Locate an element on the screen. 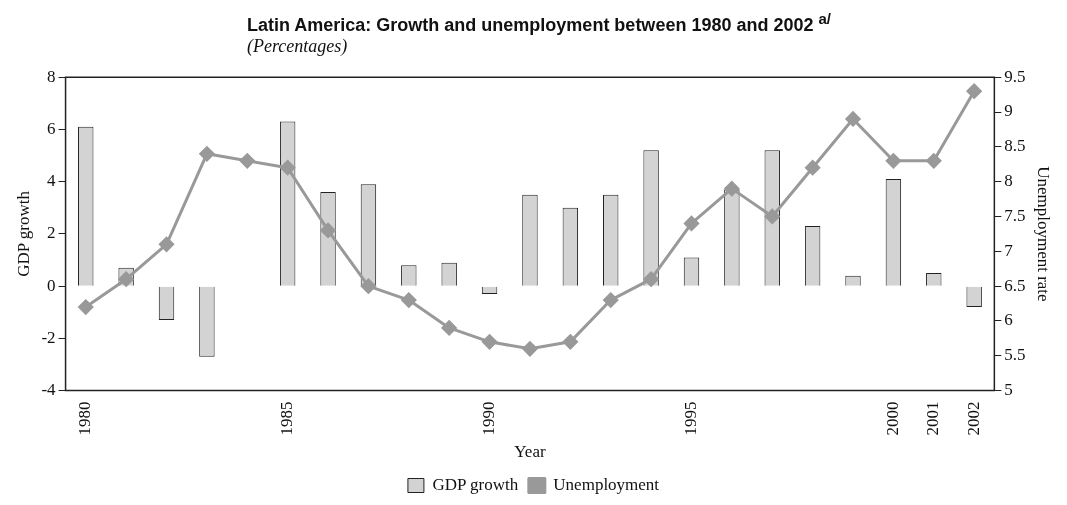 This screenshot has width=1067, height=505. x-tick-label: 1980 is located at coordinates (85, 418).